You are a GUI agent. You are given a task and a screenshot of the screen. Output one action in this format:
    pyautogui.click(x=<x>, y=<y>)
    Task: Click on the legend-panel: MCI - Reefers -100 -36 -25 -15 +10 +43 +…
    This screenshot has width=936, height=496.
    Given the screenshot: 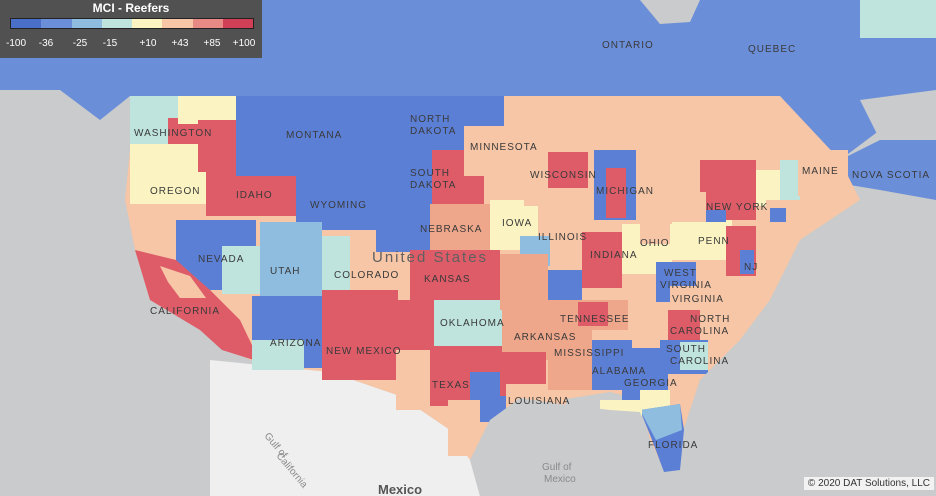 What is the action you would take?
    pyautogui.click(x=131, y=29)
    